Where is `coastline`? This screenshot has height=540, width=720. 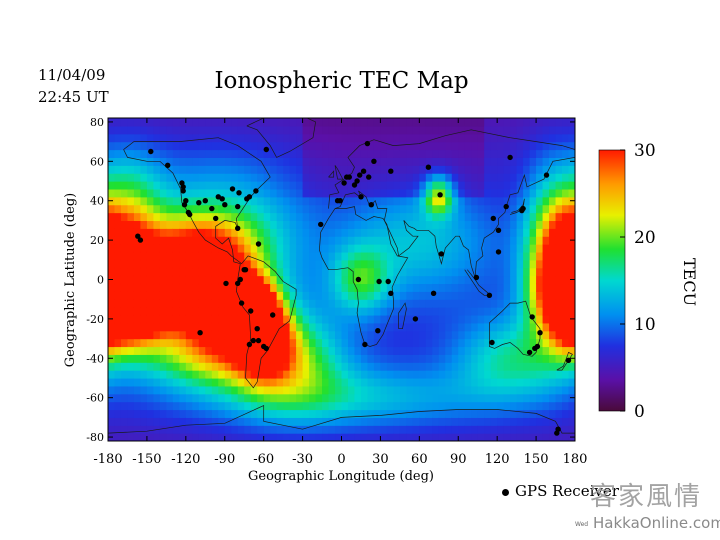
coastline is located at coordinates (341, 419).